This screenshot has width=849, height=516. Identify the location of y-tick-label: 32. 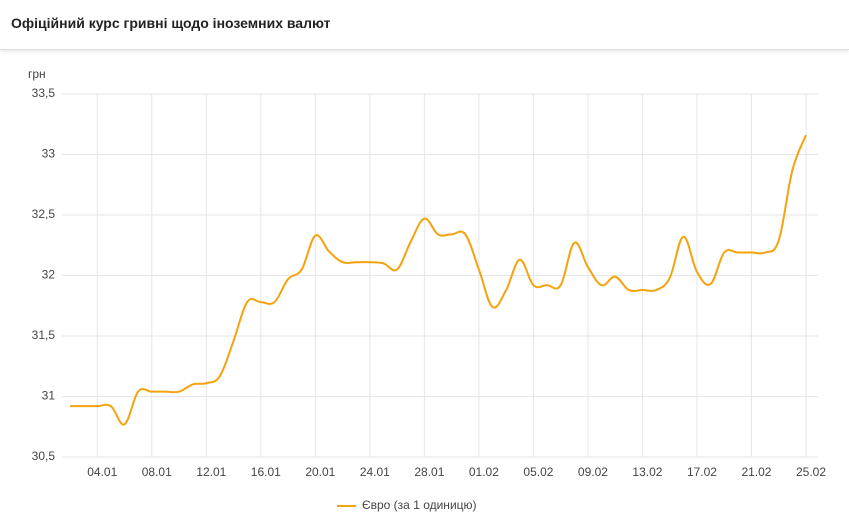
(49, 275).